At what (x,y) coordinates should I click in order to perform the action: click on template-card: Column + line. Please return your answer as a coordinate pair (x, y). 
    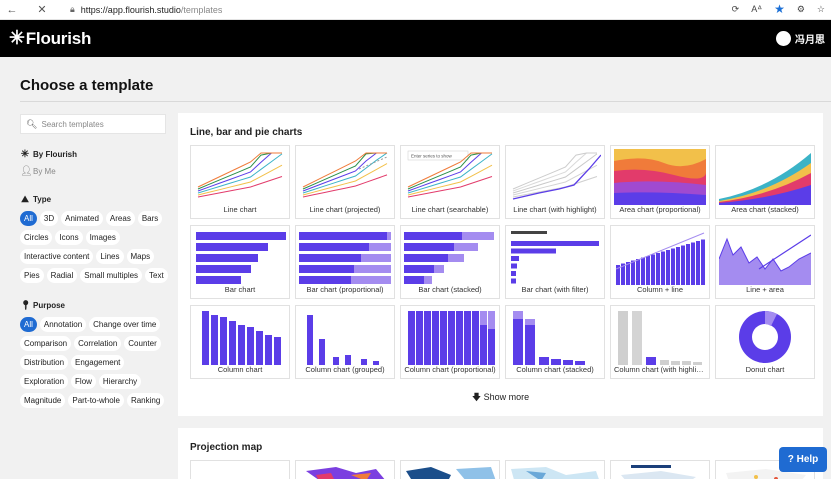
    Looking at the image, I should click on (660, 262).